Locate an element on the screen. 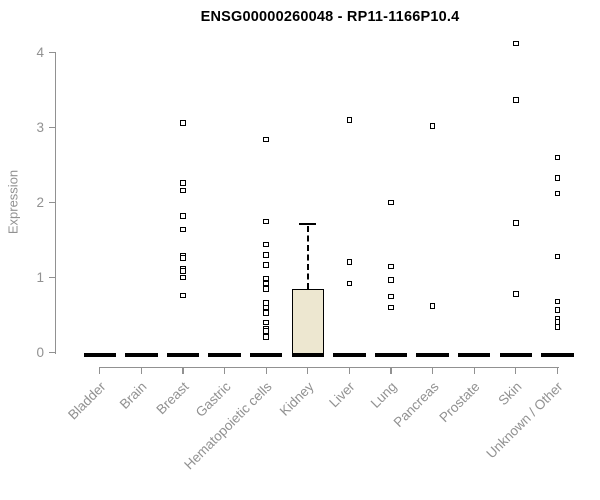 Image resolution: width=600 pixels, height=500 pixels. y-axis-line is located at coordinates (56, 203).